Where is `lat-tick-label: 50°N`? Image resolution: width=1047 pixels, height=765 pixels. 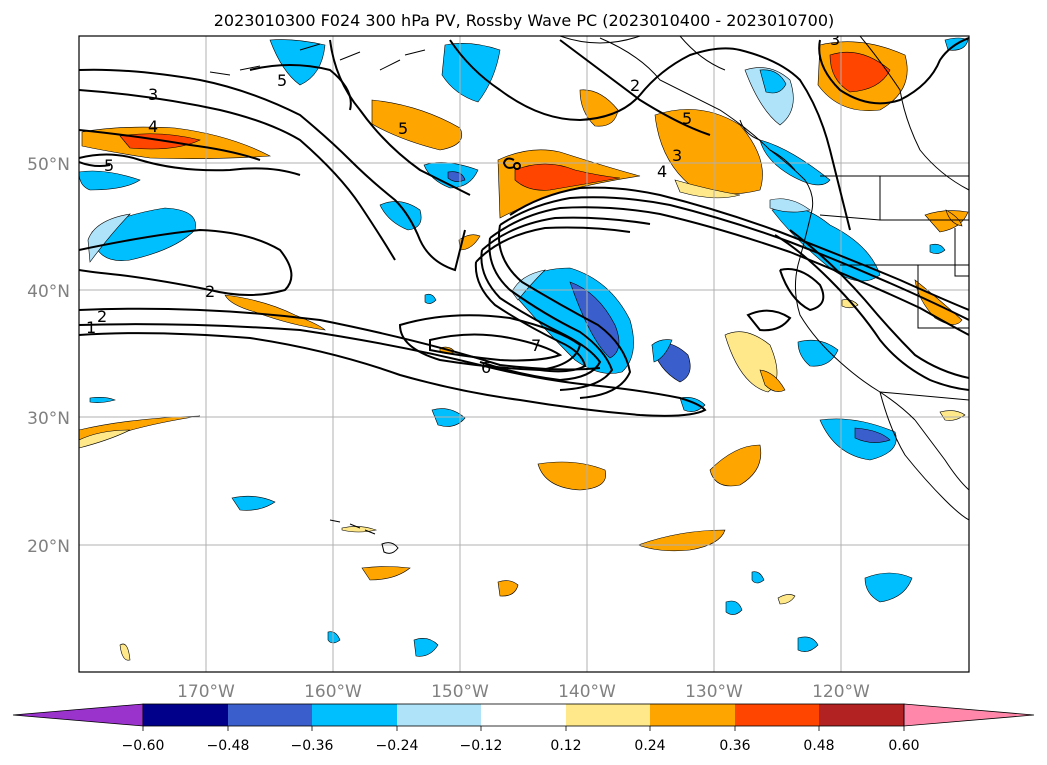
lat-tick-label: 50°N is located at coordinates (48, 165).